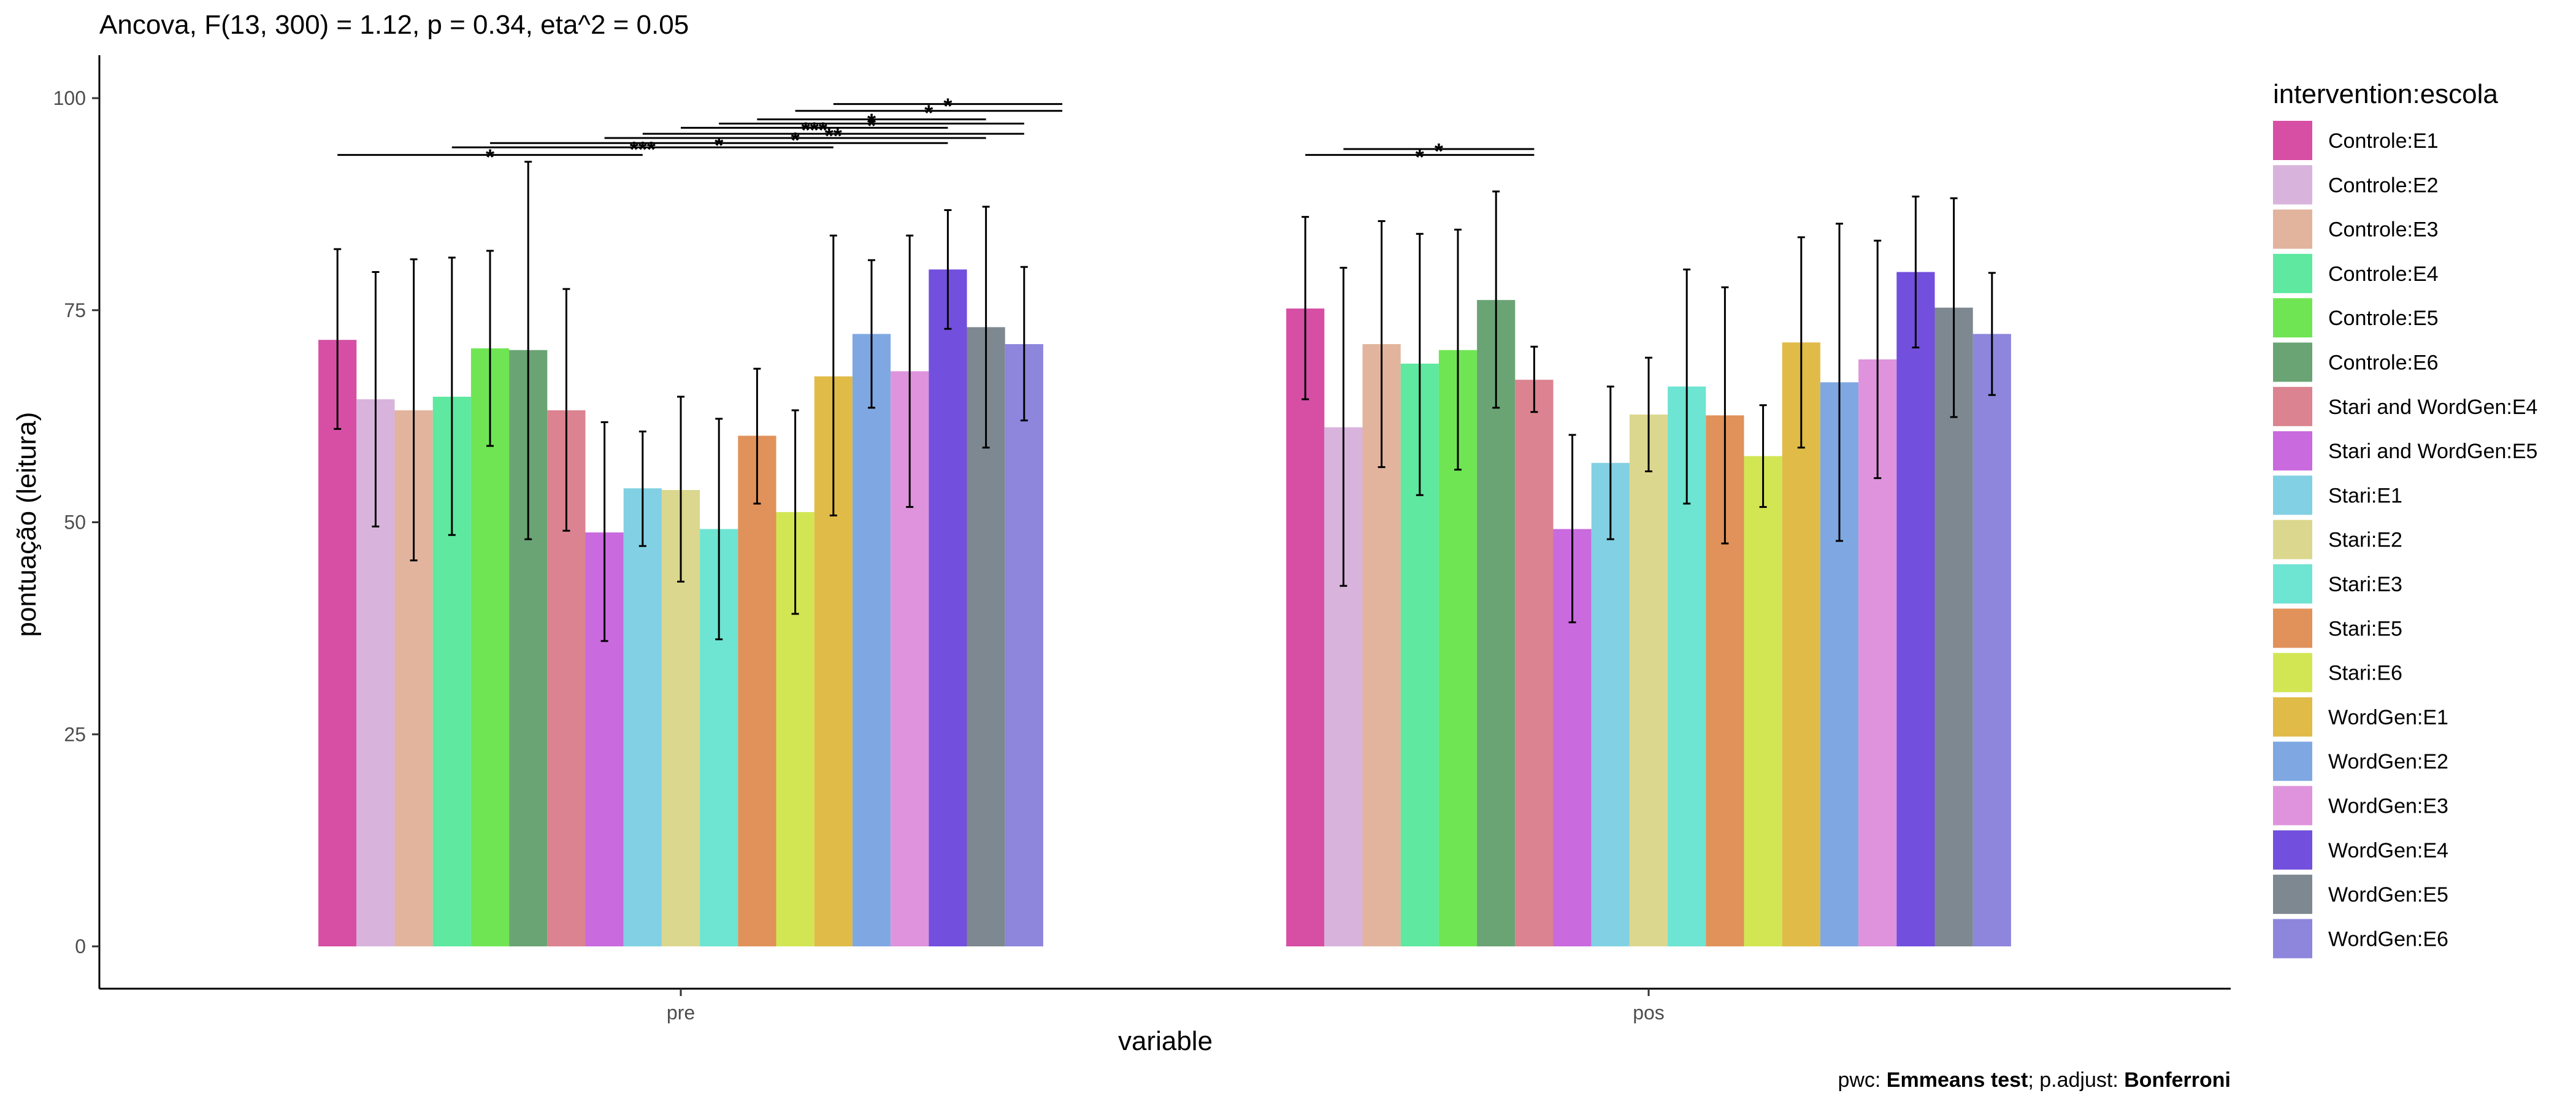 The width and height of the screenshot is (2576, 1104). I want to click on y-tick-label: 50, so click(75, 523).